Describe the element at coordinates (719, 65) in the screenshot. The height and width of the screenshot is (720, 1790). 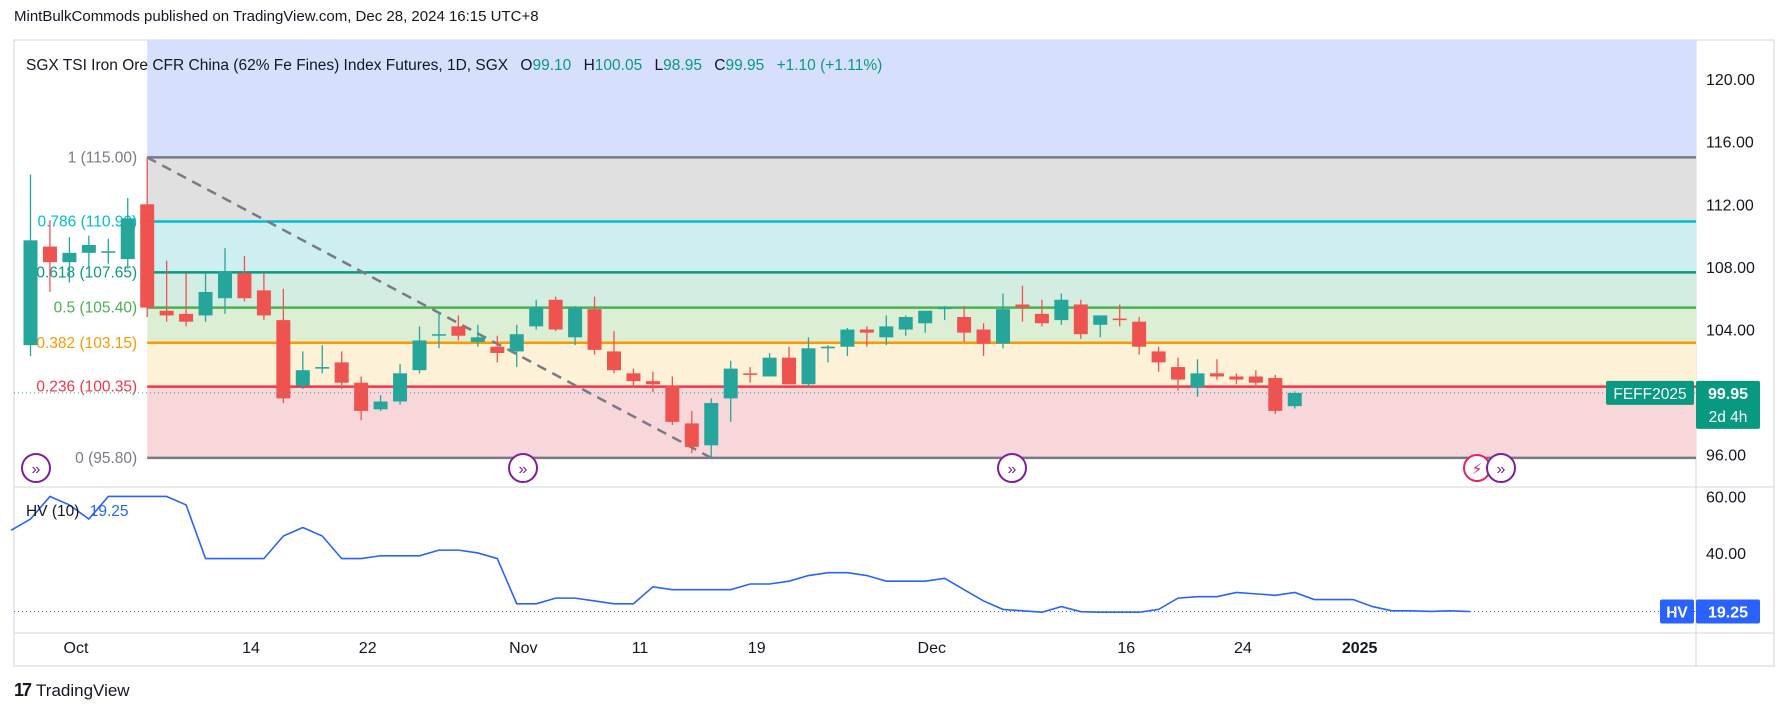
I see `close-label: C` at that location.